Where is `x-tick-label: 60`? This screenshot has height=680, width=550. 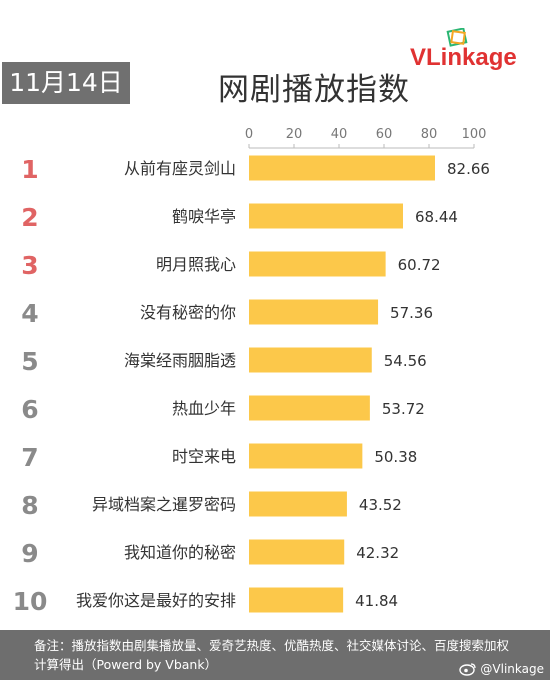 x-tick-label: 60 is located at coordinates (384, 134).